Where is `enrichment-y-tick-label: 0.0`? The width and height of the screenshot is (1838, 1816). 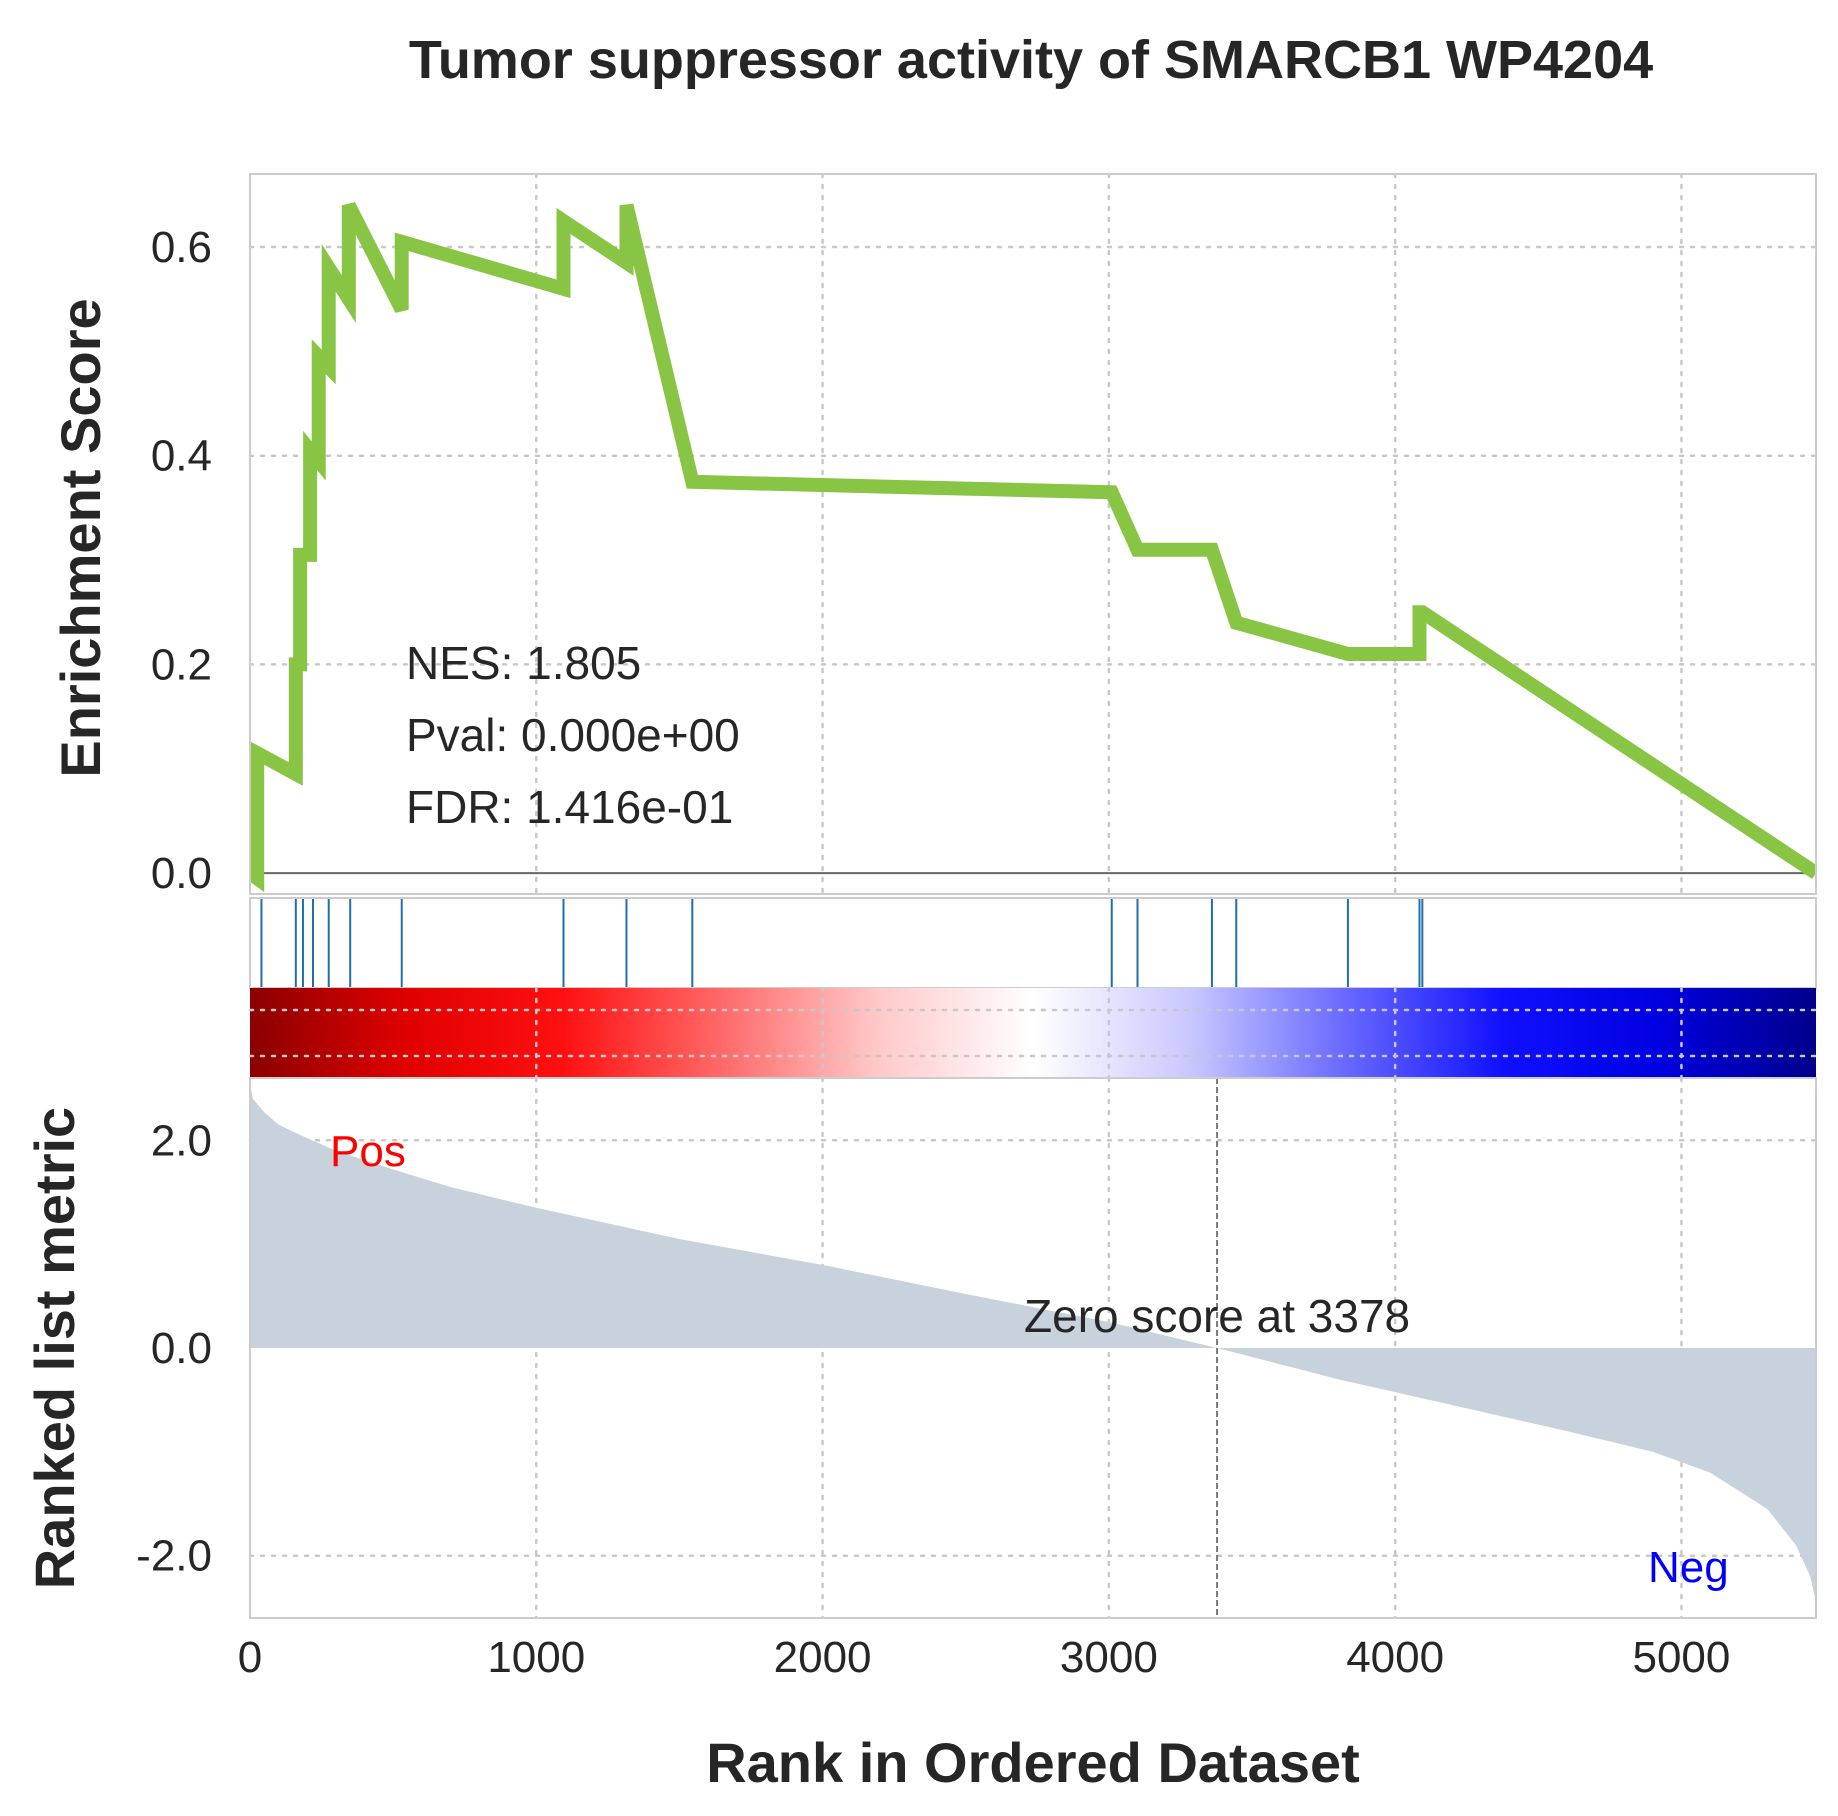
enrichment-y-tick-label: 0.0 is located at coordinates (181, 873).